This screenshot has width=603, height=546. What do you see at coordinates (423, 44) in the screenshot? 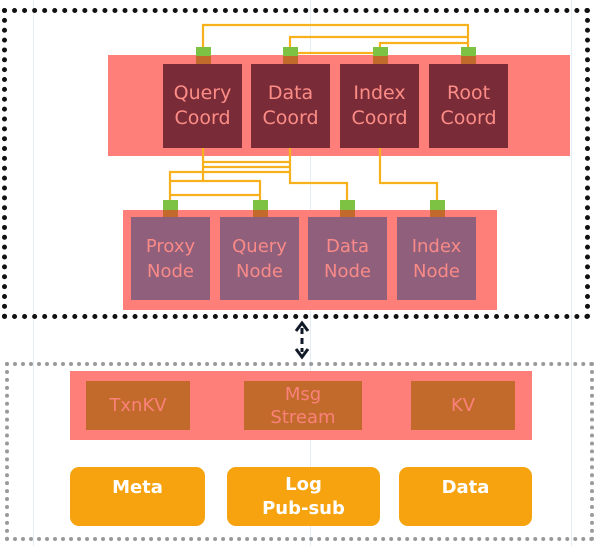
I see `link-index-root` at bounding box center [423, 44].